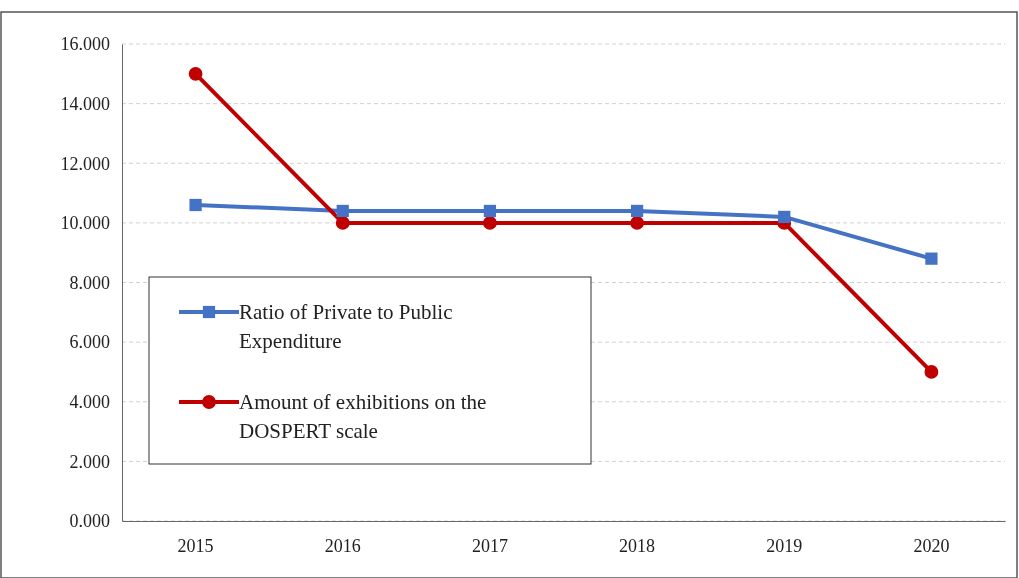 The height and width of the screenshot is (578, 1019). Describe the element at coordinates (85, 103) in the screenshot. I see `y-tick-label: 14.000` at that location.